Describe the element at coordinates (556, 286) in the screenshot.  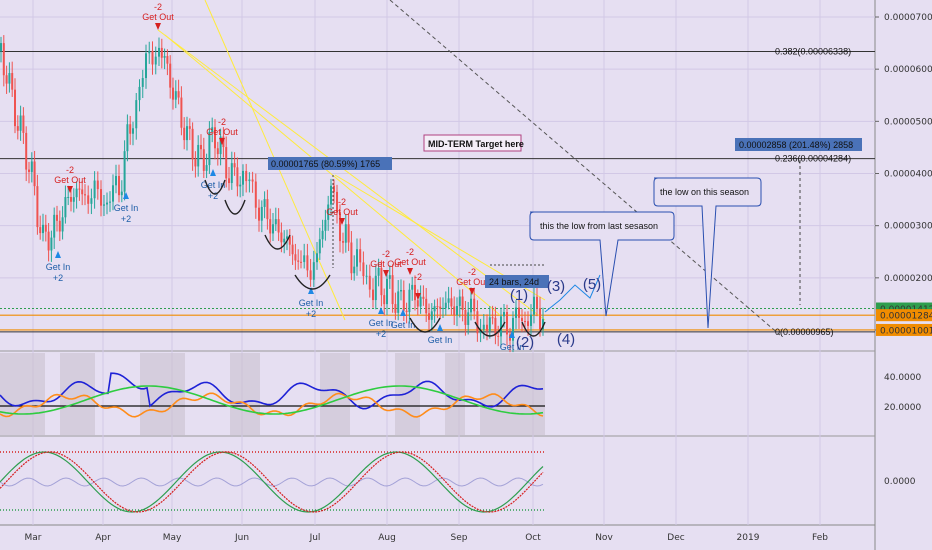
I see `wave-label: (3)` at that location.